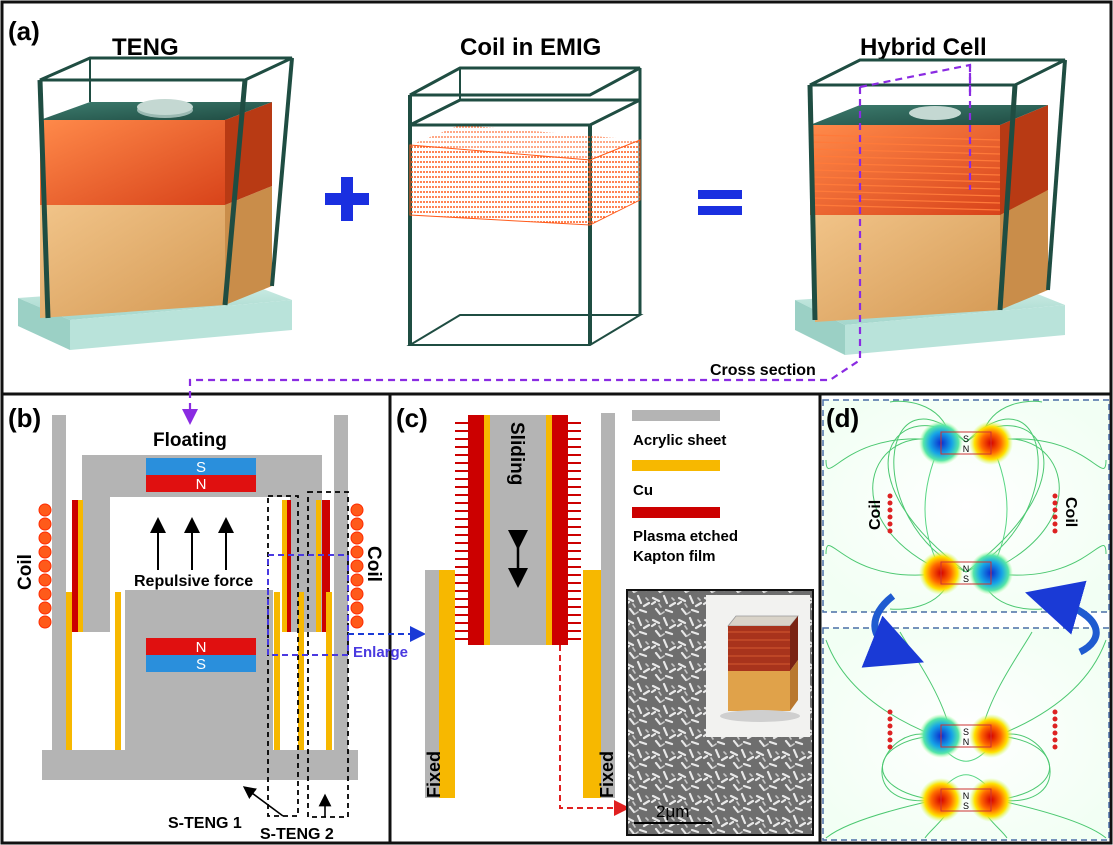  Describe the element at coordinates (560, 530) in the screenshot. I see `sliding-kapton-right` at that location.